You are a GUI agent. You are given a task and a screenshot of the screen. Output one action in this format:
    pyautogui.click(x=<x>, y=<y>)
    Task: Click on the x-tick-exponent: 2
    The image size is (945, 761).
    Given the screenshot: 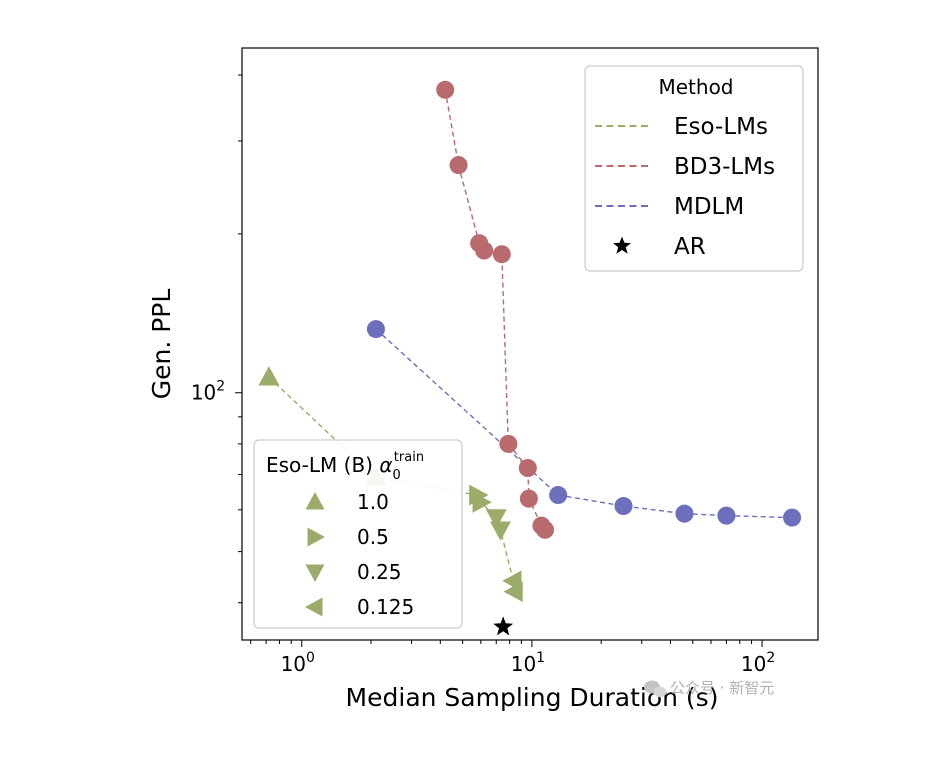 What is the action you would take?
    pyautogui.click(x=770, y=658)
    